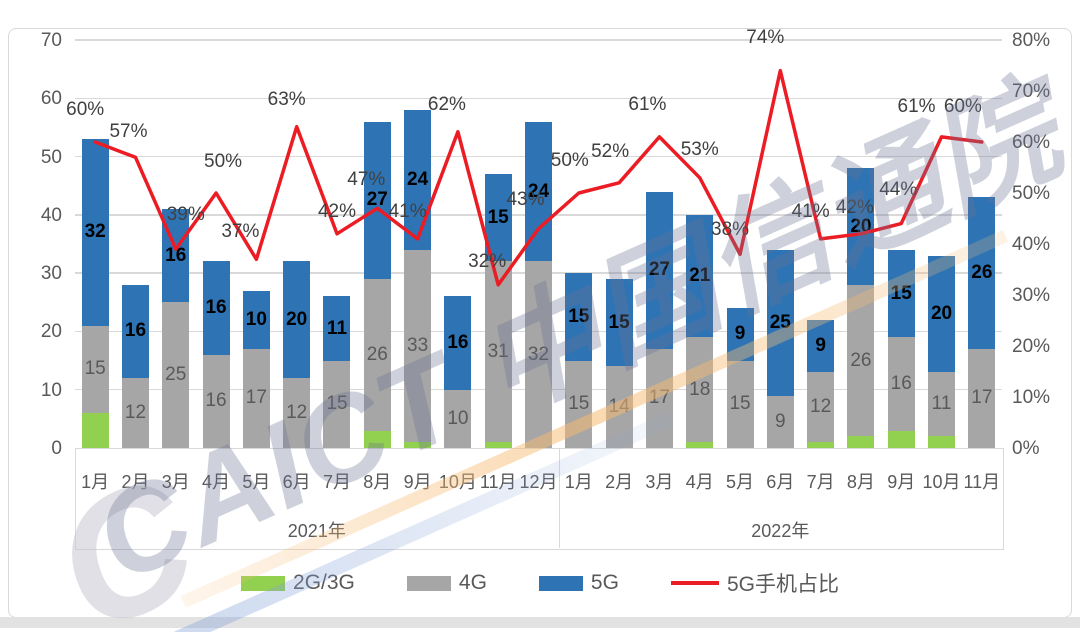  I want to click on bottom-strip, so click(540, 622).